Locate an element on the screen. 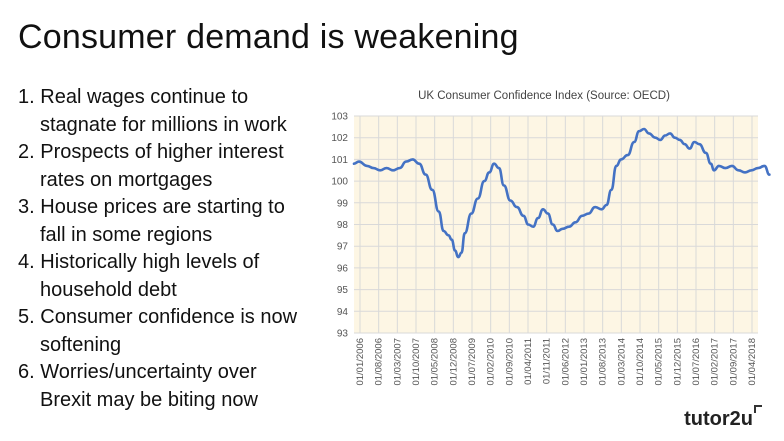 The image size is (784, 441). list-number: 4. is located at coordinates (26, 262).